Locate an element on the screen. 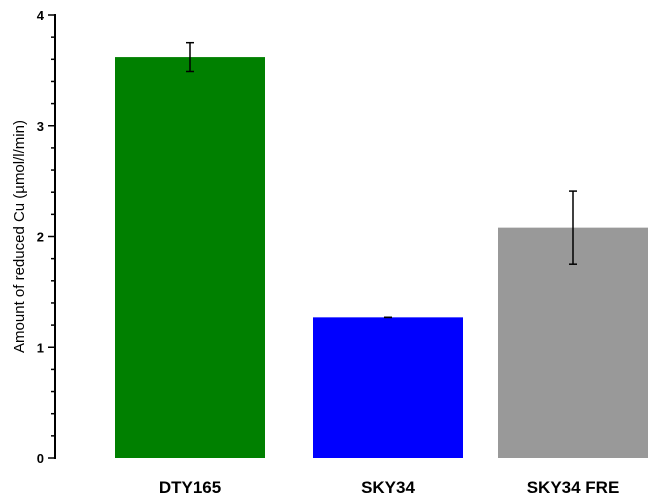 The image size is (648, 502). category-labels: DTY165 SKY34 SKY34 FRE is located at coordinates (389, 487).